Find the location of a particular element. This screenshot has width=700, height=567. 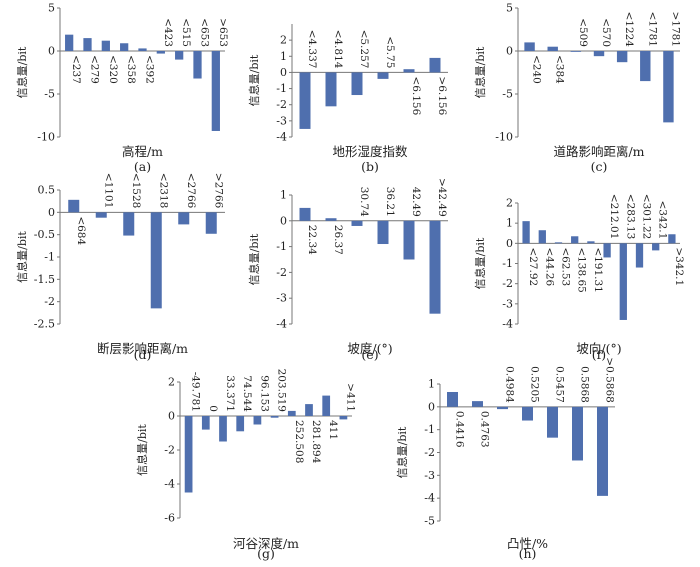

category-label: 281.894 is located at coordinates (316, 442).